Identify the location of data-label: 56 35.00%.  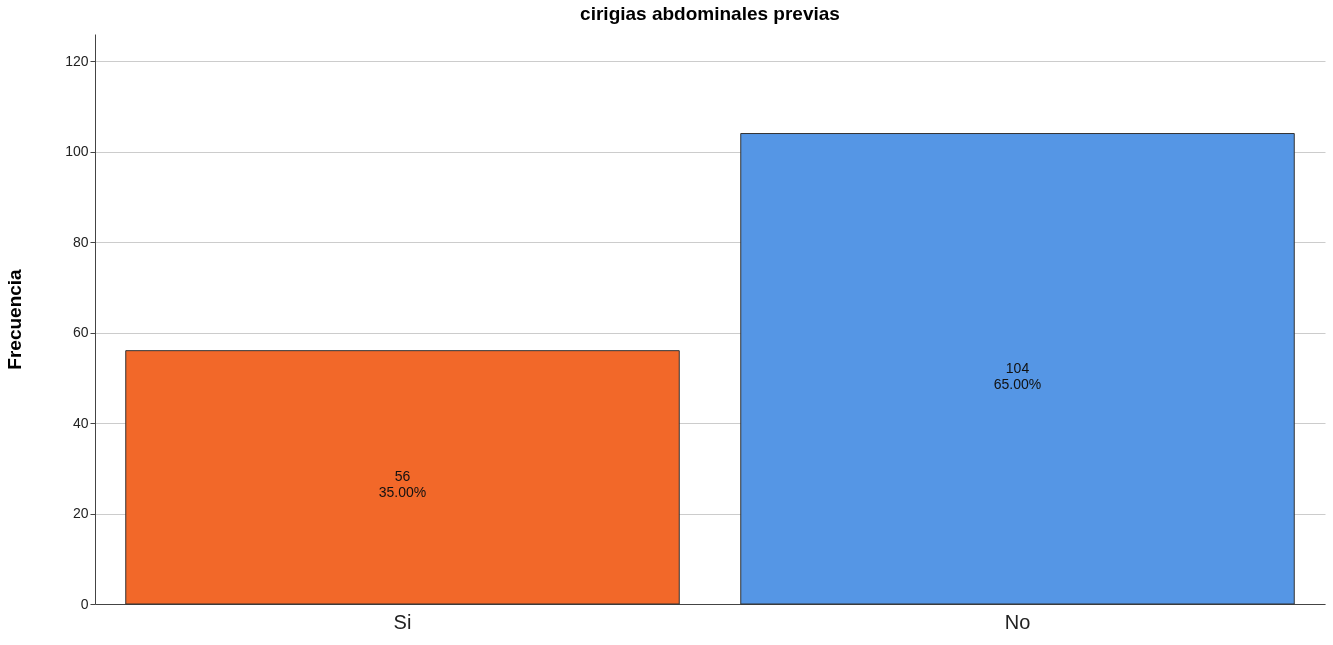
(402, 484).